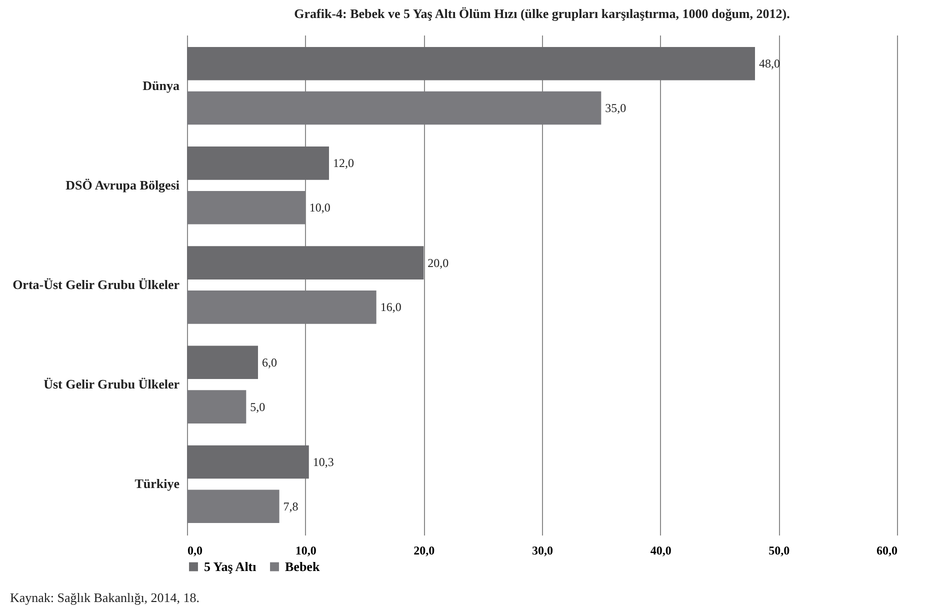  What do you see at coordinates (230, 566) in the screenshot?
I see `legend-label: 5 Yaş Altı` at bounding box center [230, 566].